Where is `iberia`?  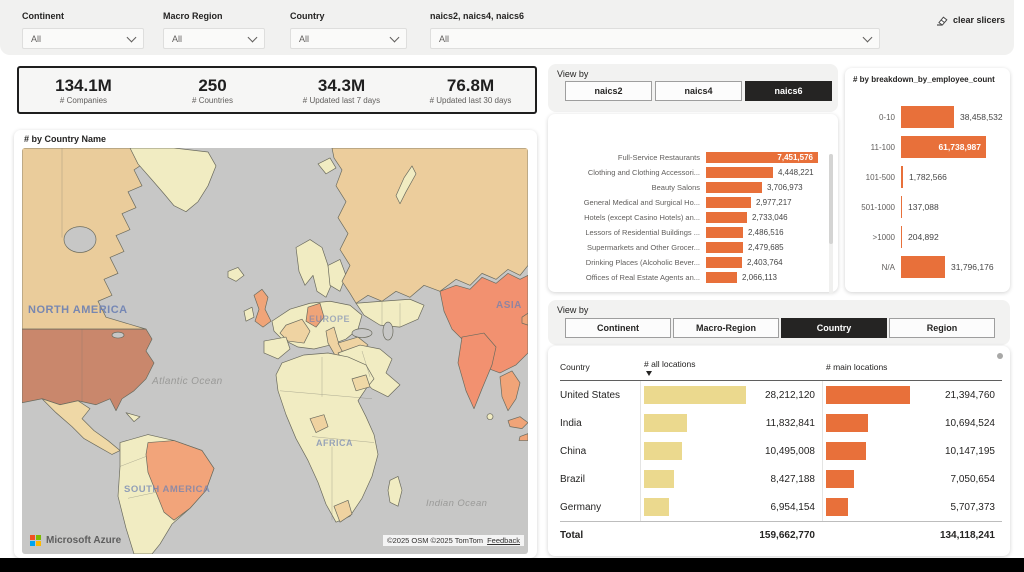
iberia is located at coordinates (277, 348).